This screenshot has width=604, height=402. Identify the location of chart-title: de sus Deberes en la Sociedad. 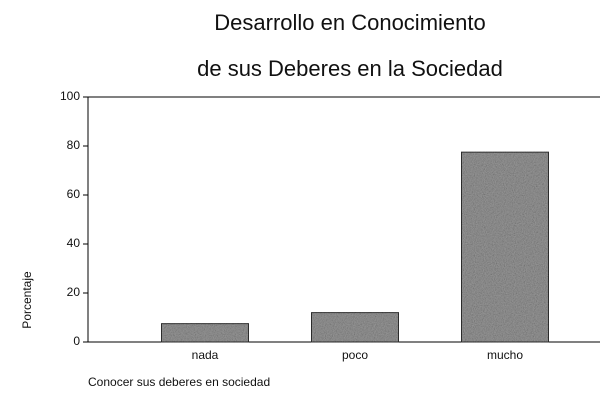
(350, 68).